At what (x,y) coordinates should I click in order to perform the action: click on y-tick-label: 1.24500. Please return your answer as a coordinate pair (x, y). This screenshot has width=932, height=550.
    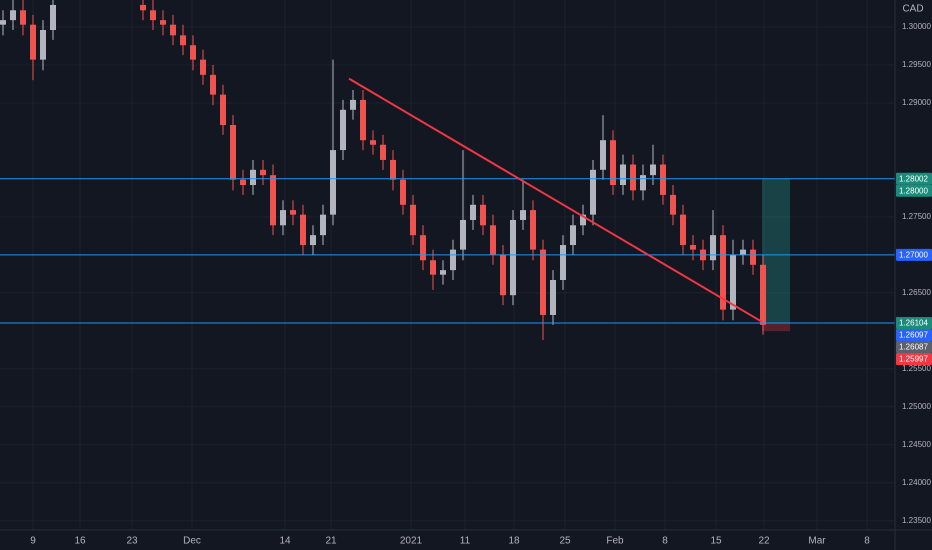
    Looking at the image, I should click on (916, 444).